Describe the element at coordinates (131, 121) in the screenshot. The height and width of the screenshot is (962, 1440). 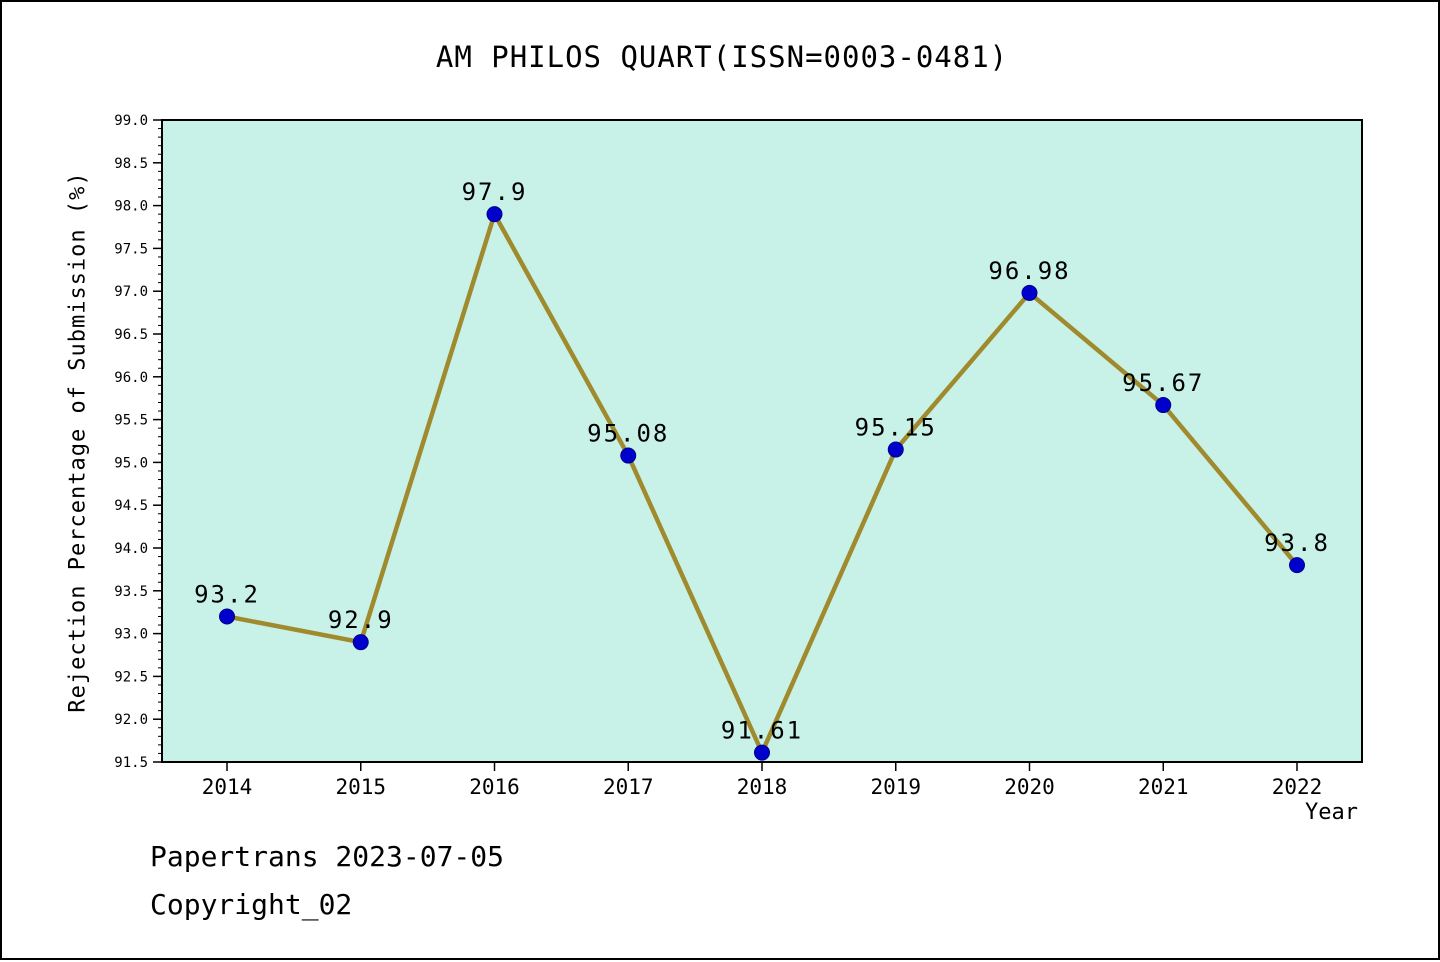
I see `y-tick-label: 99.0` at that location.